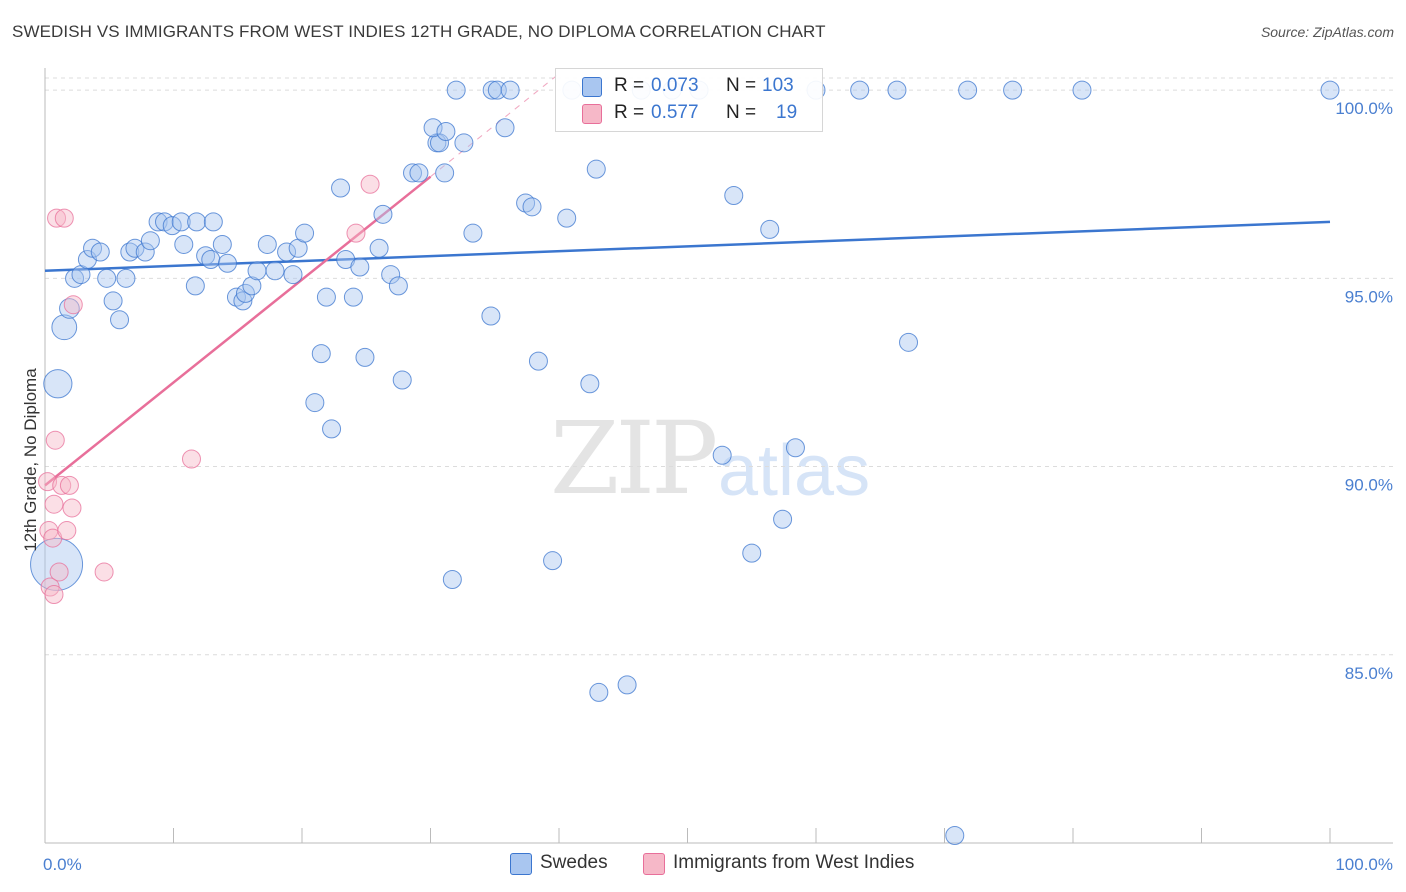 This screenshot has width=1406, height=892. I want to click on legend-label-swedes: Swedes, so click(574, 862).